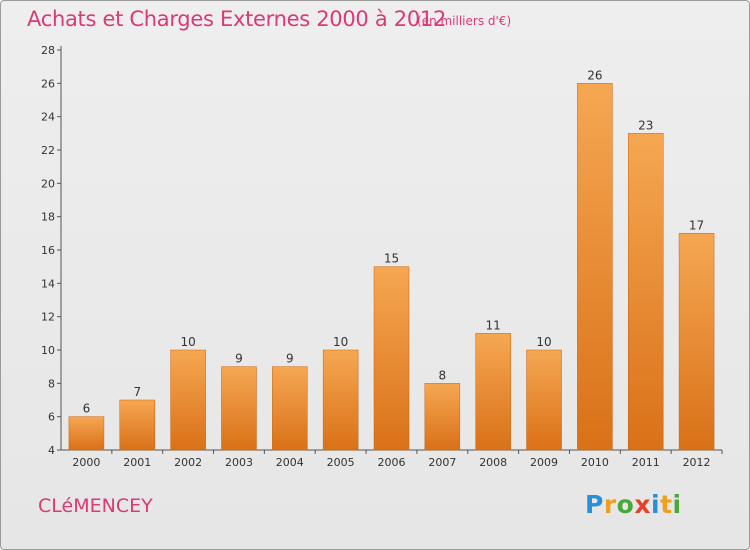 The height and width of the screenshot is (550, 750). I want to click on y-tick-label: 6, so click(51, 417).